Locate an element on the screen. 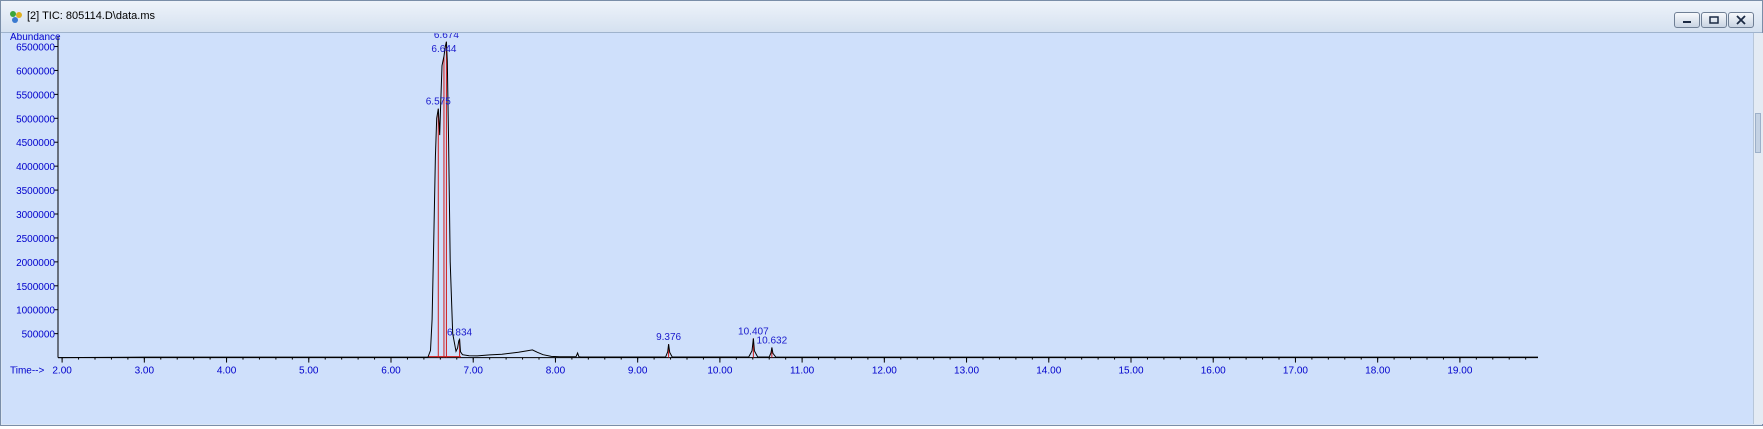 Image resolution: width=1763 pixels, height=429 pixels. y-tick-label: 3500000 is located at coordinates (35, 191).